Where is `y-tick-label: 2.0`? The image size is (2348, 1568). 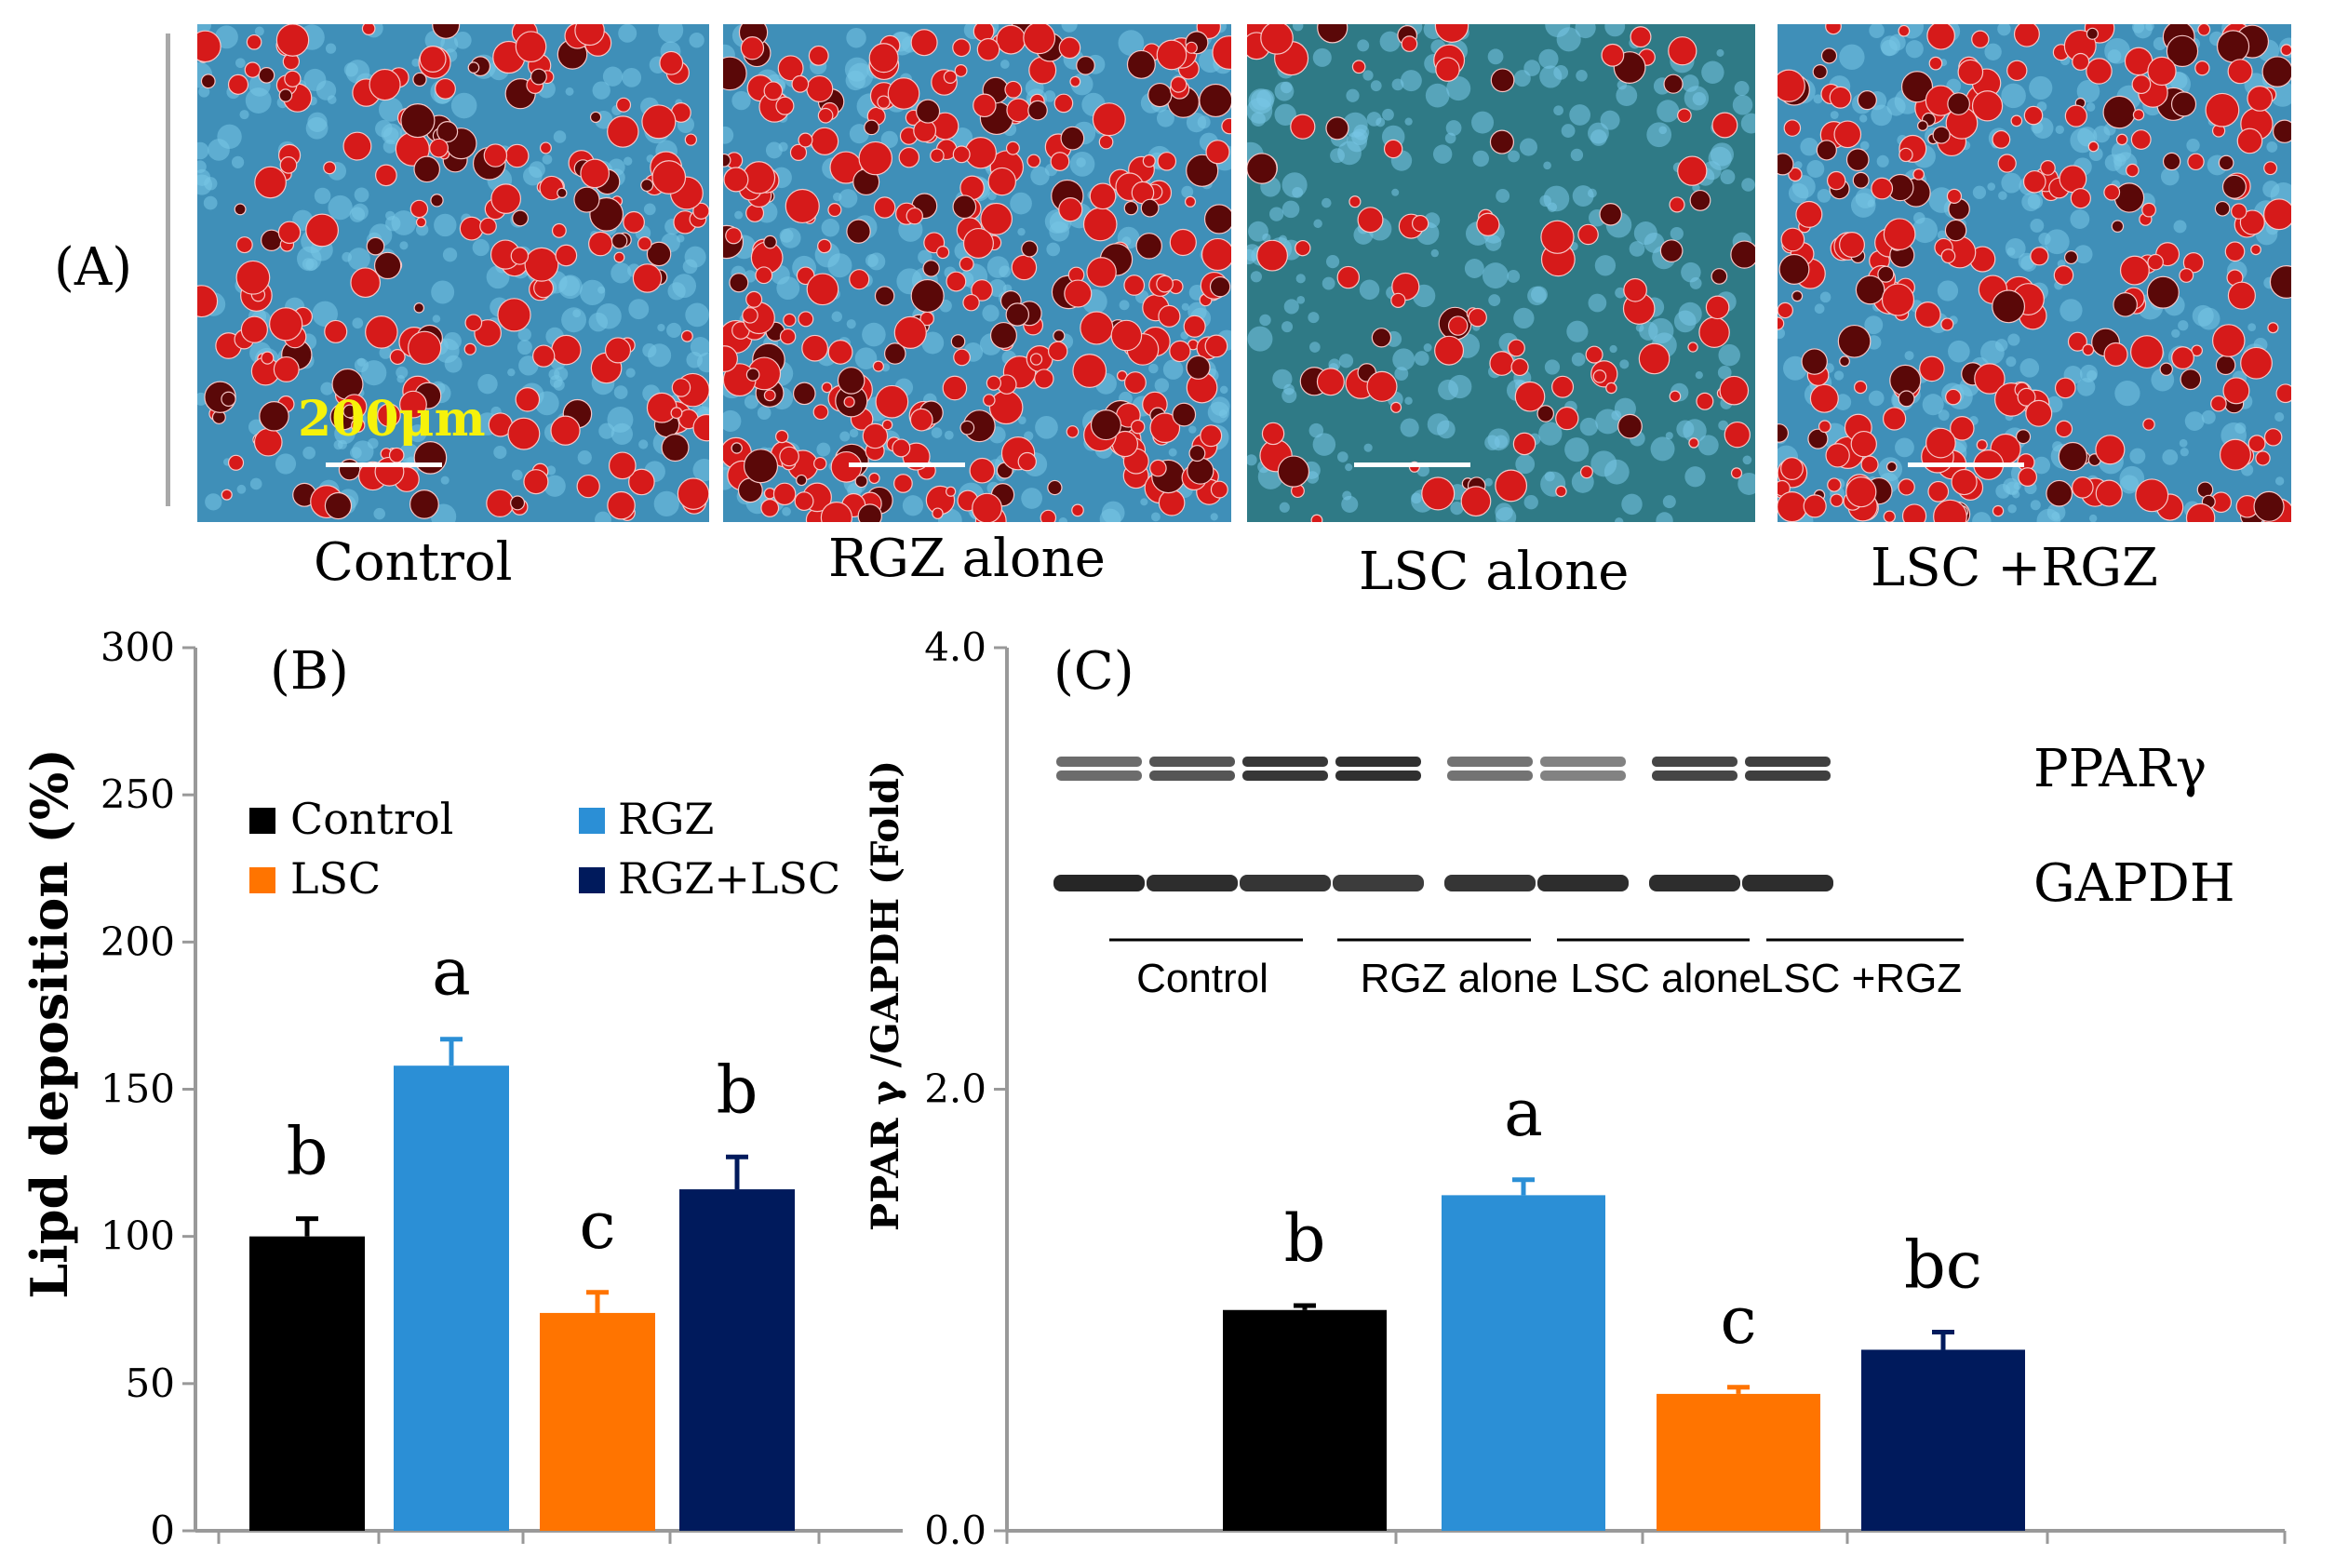
y-tick-label: 2.0 is located at coordinates (955, 1089).